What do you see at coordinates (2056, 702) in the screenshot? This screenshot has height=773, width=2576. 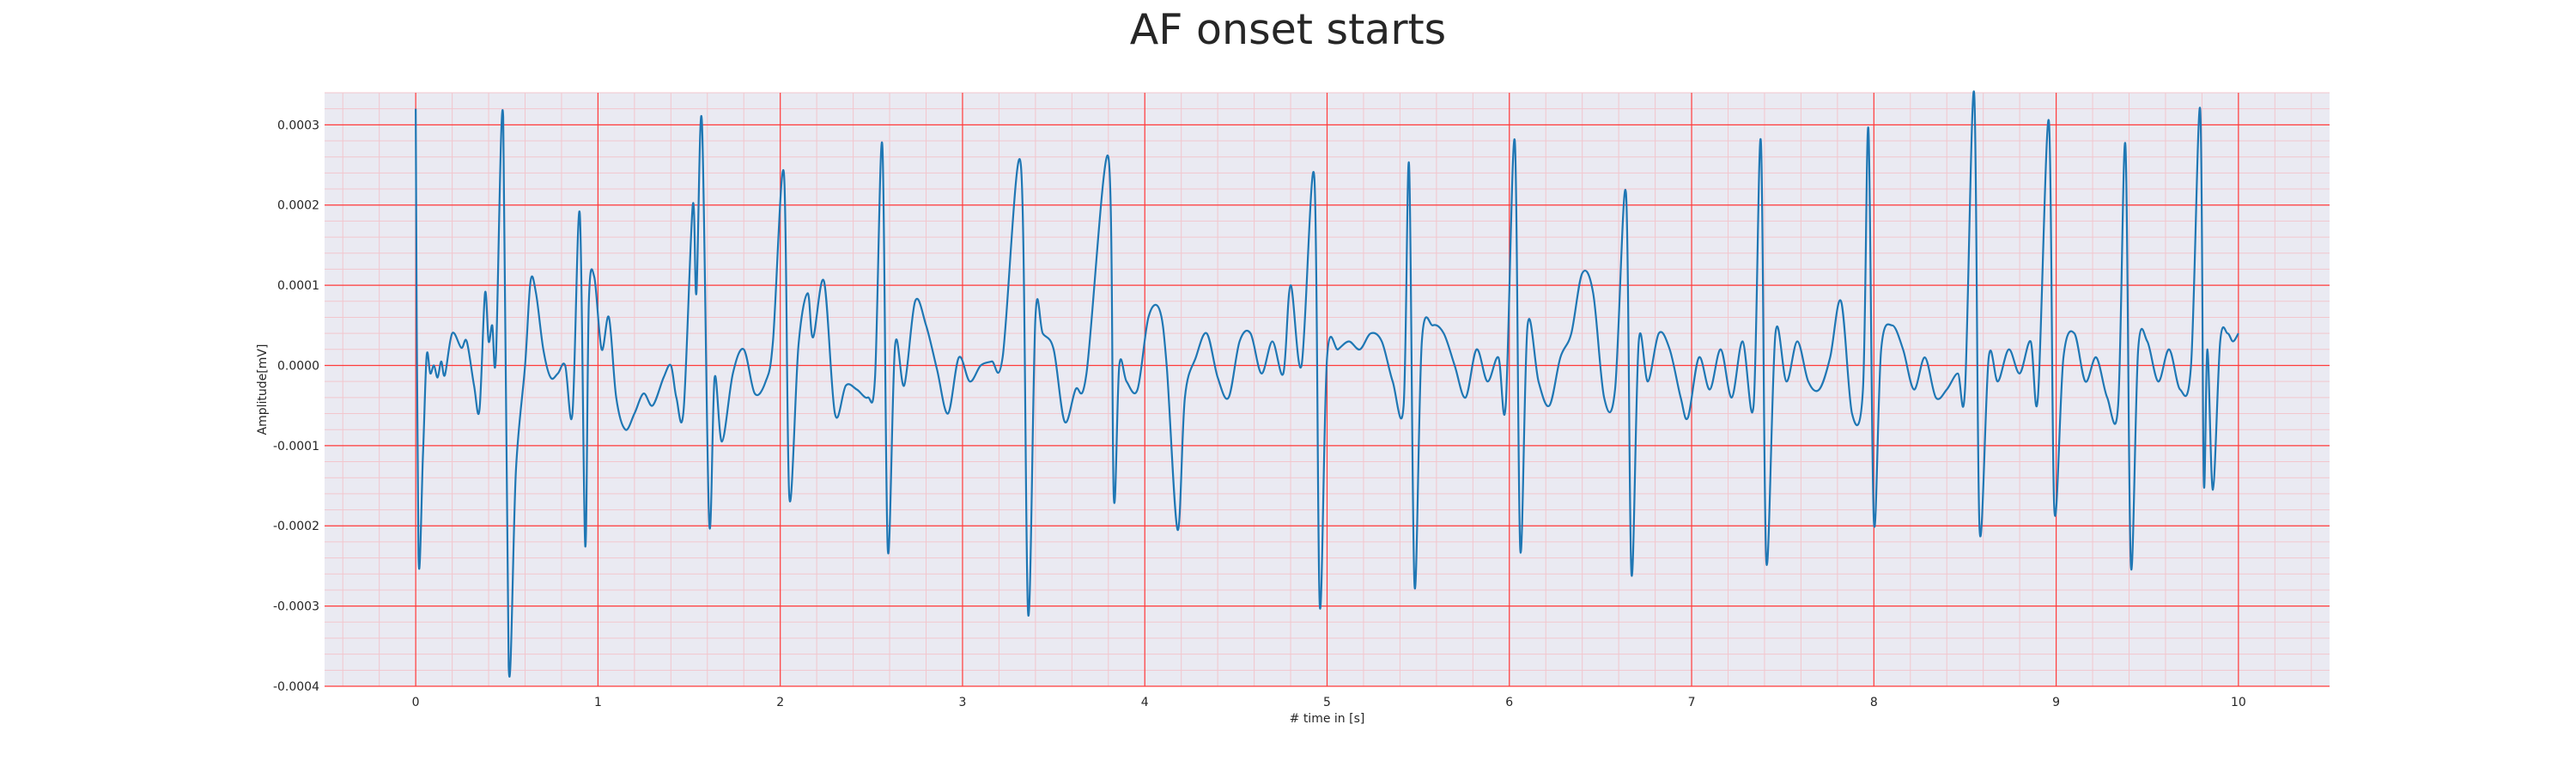 I see `x-tick-label: 9` at bounding box center [2056, 702].